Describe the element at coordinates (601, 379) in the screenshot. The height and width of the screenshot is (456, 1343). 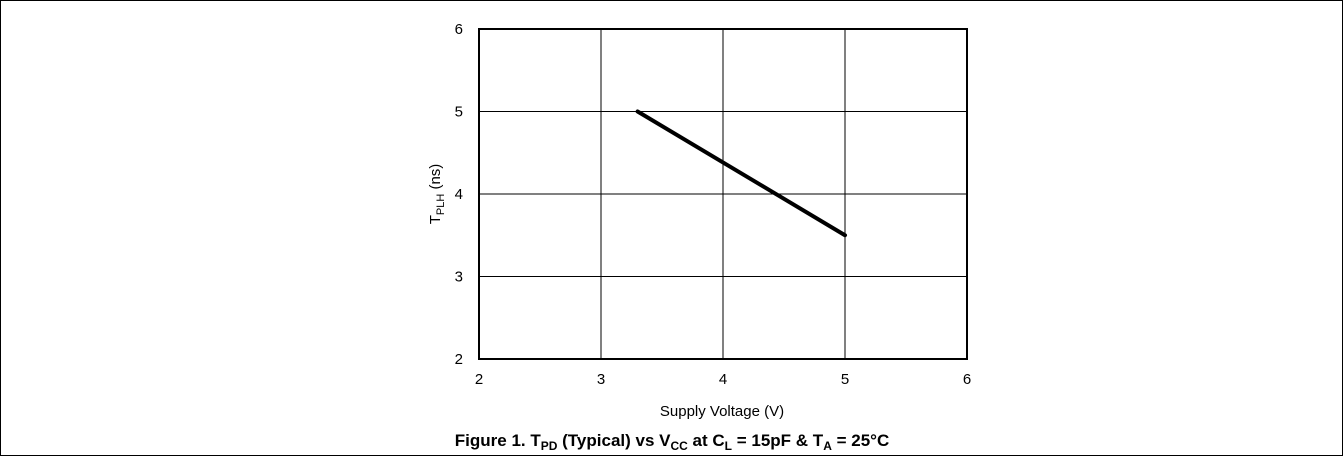
I see `x-tick-label: 3` at that location.